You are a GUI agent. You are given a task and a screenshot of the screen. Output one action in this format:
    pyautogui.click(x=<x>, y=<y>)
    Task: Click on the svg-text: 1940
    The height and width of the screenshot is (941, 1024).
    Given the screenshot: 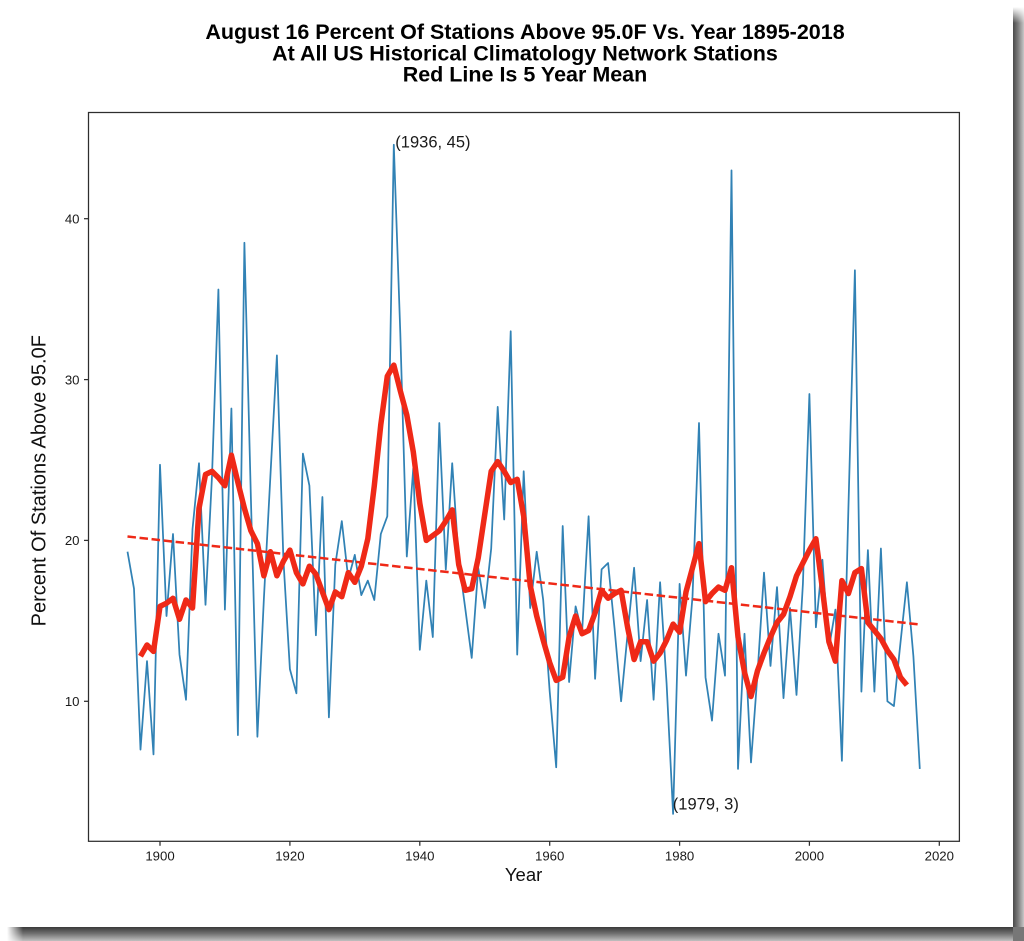 What is the action you would take?
    pyautogui.click(x=419, y=856)
    